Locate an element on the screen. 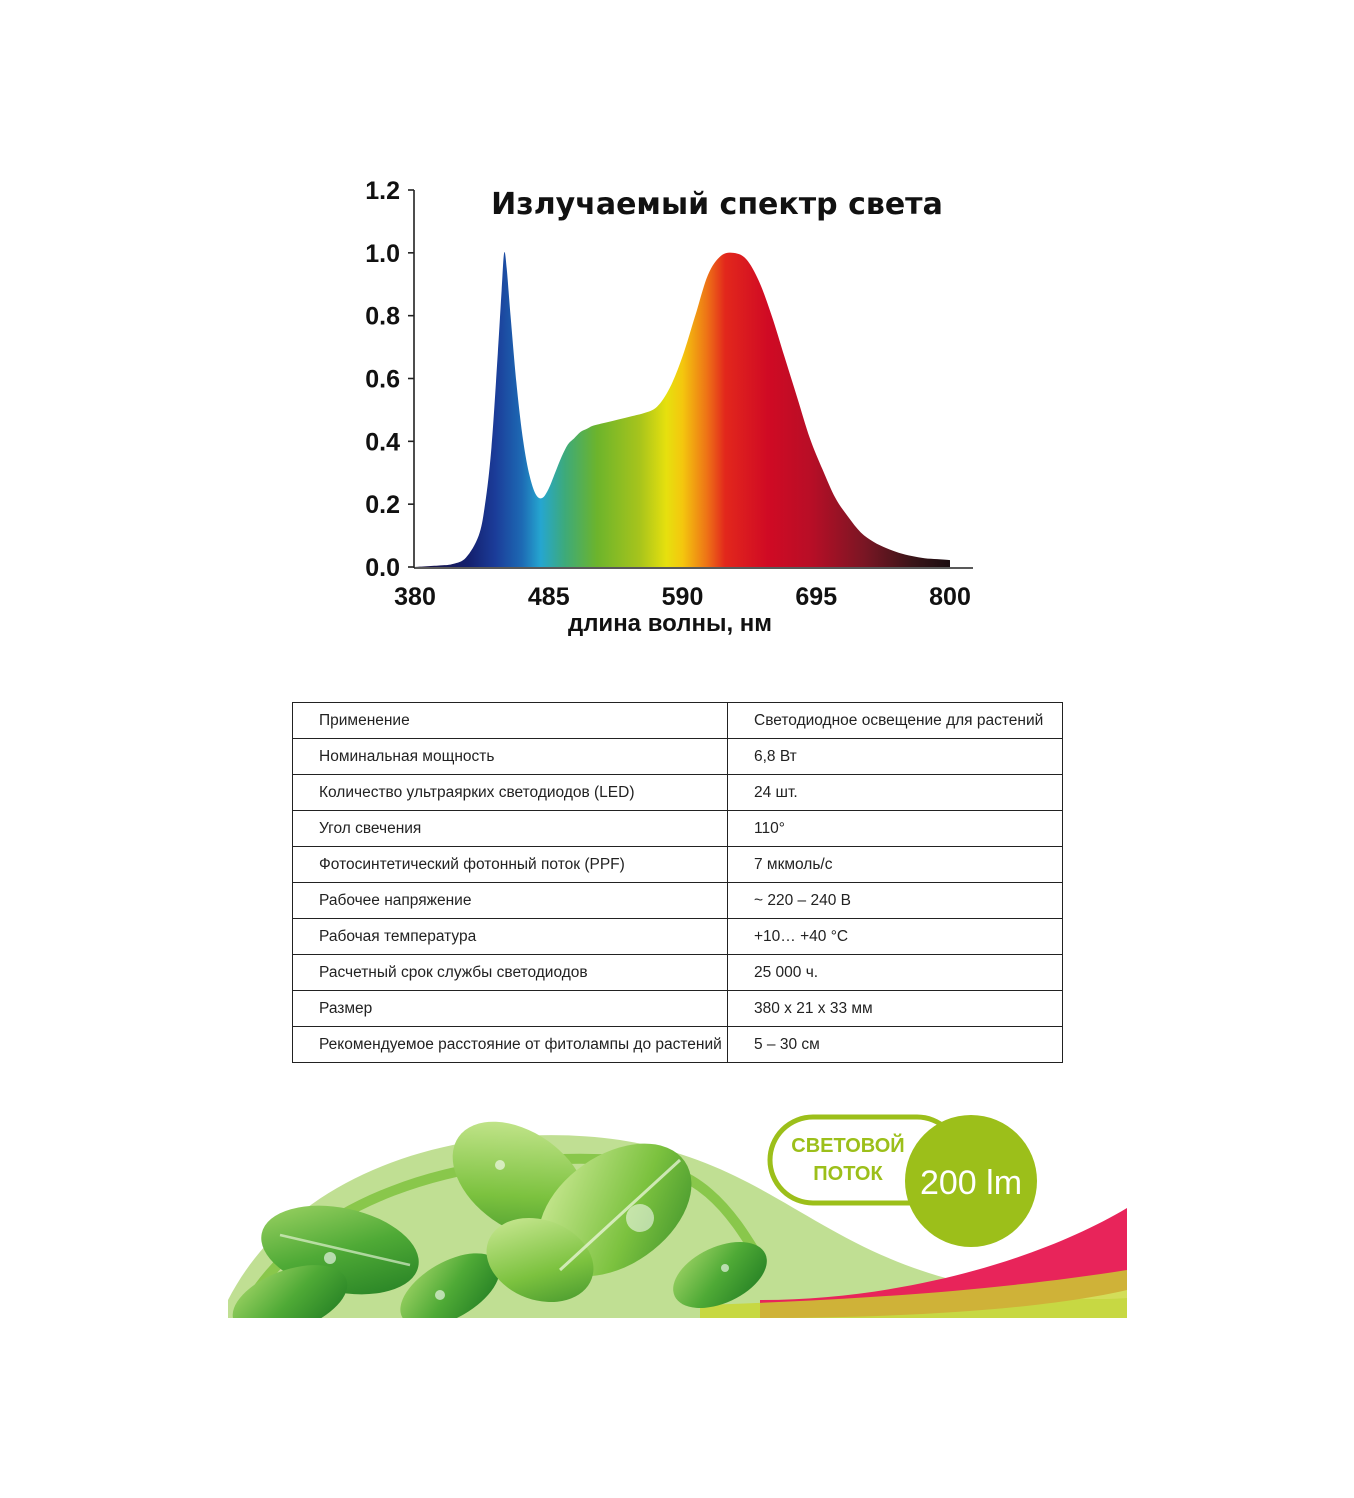  y-tick-label: 1.0 is located at coordinates (382, 254).